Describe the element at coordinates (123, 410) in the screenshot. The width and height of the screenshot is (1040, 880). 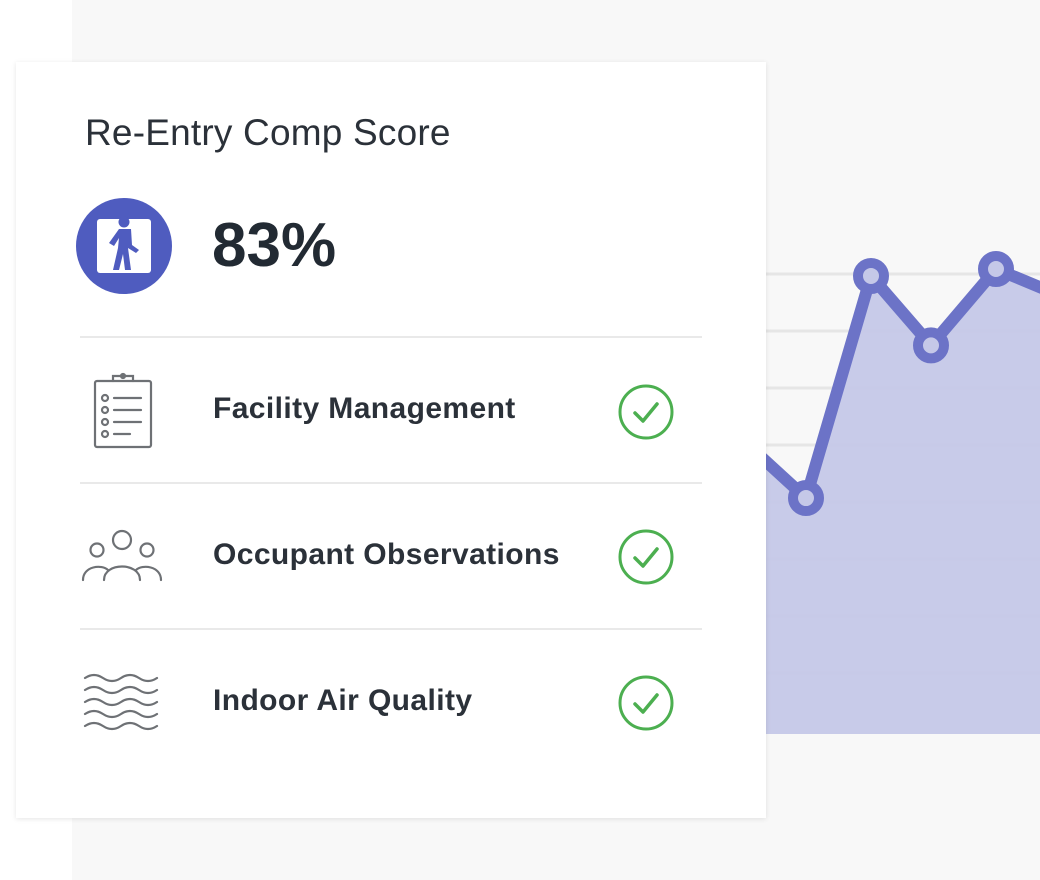
I see `clipboard-checklist-icon` at that location.